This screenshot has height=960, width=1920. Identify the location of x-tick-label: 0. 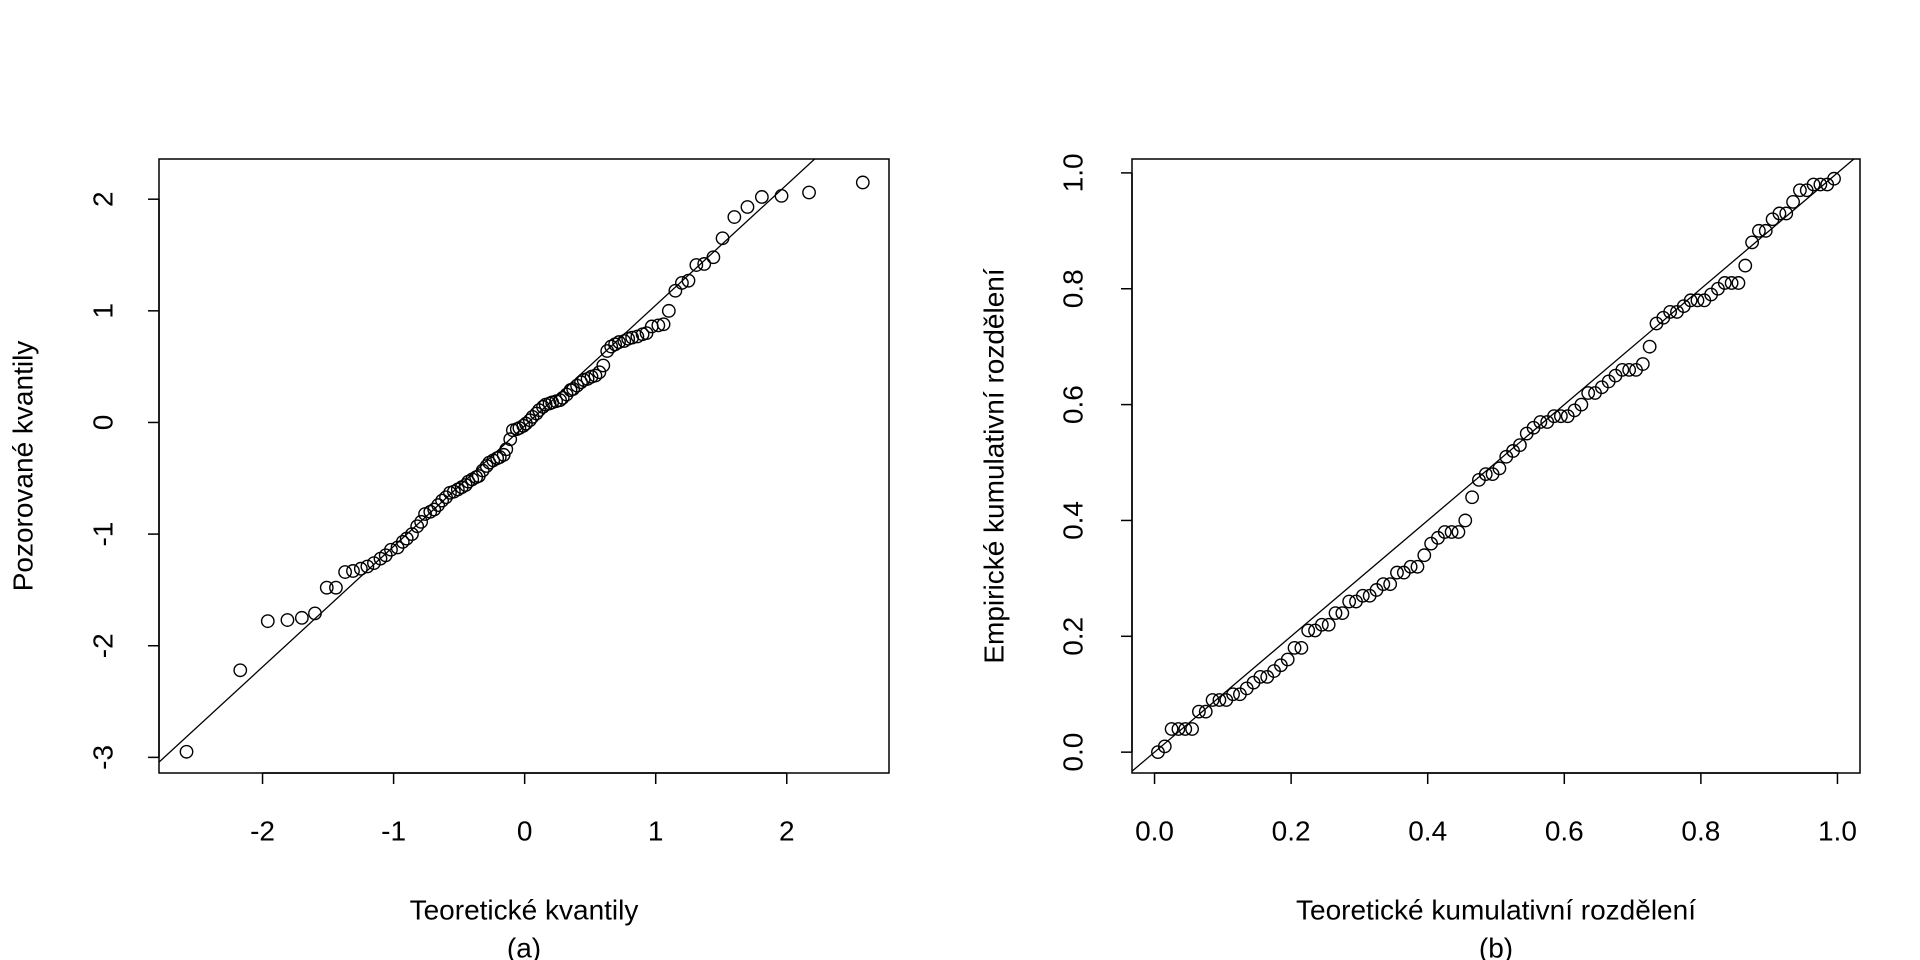
(525, 830).